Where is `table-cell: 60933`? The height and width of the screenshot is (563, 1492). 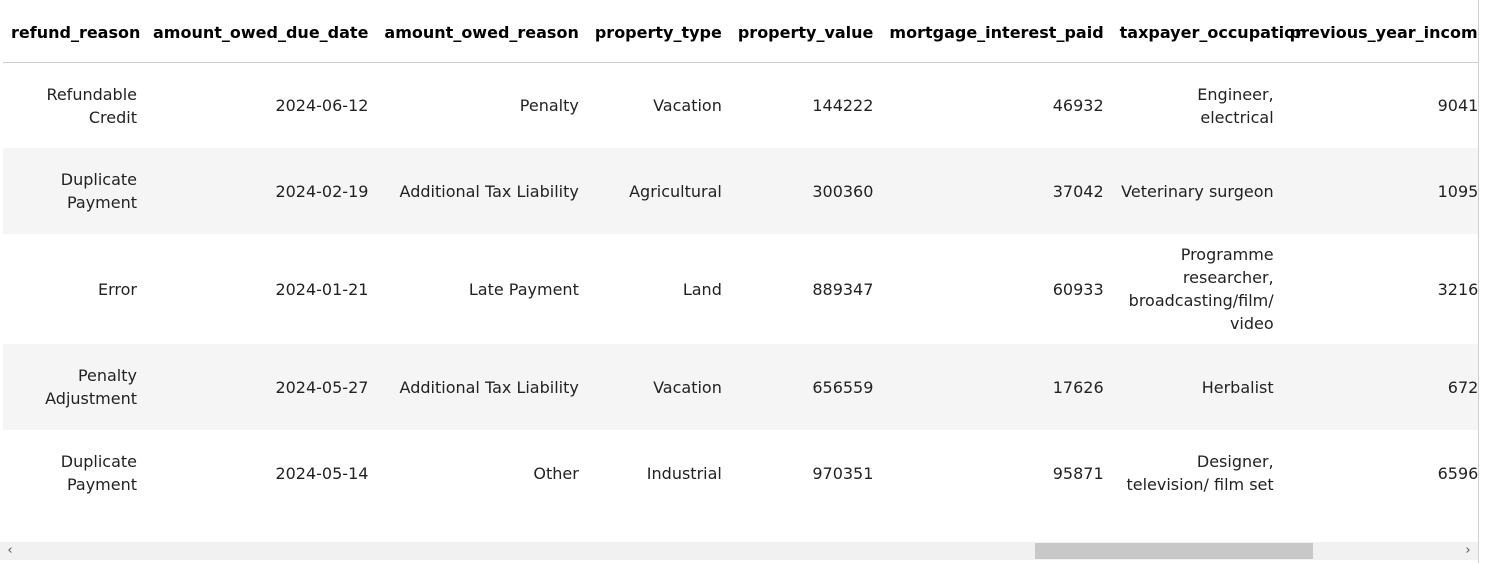
table-cell: 60933 is located at coordinates (1078, 289).